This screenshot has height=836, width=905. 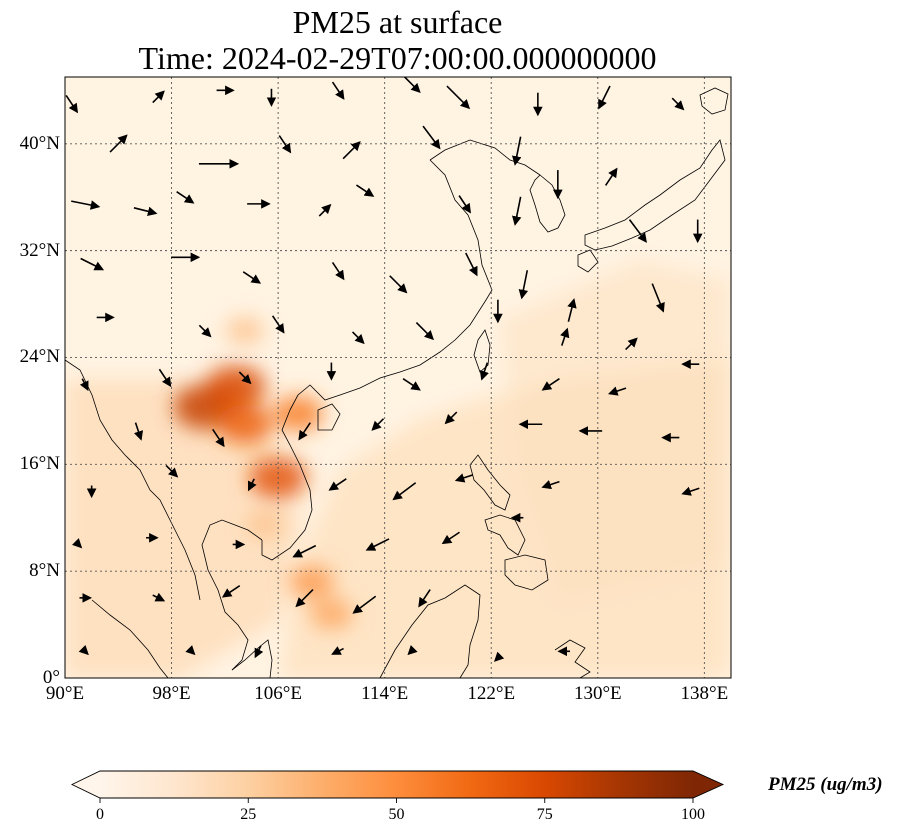 What do you see at coordinates (544, 814) in the screenshot?
I see `colorbar-tick-label: 75` at bounding box center [544, 814].